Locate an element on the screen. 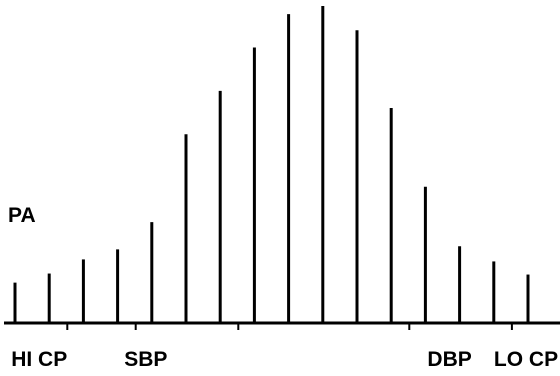  y-axis-label: PA is located at coordinates (22, 215).